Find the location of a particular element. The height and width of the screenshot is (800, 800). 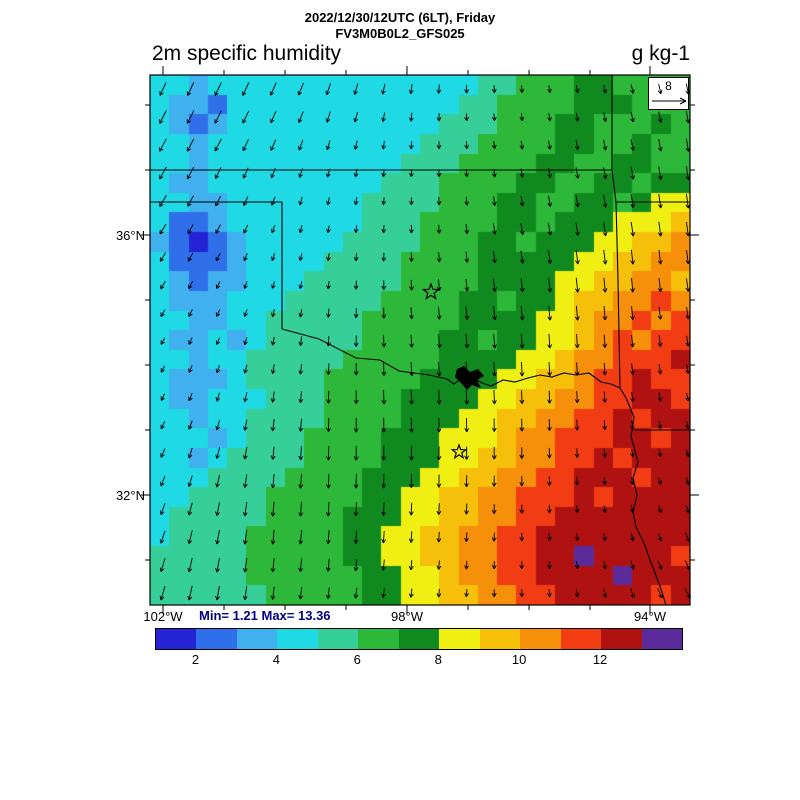

lat-label: 36°N is located at coordinates (130, 235).